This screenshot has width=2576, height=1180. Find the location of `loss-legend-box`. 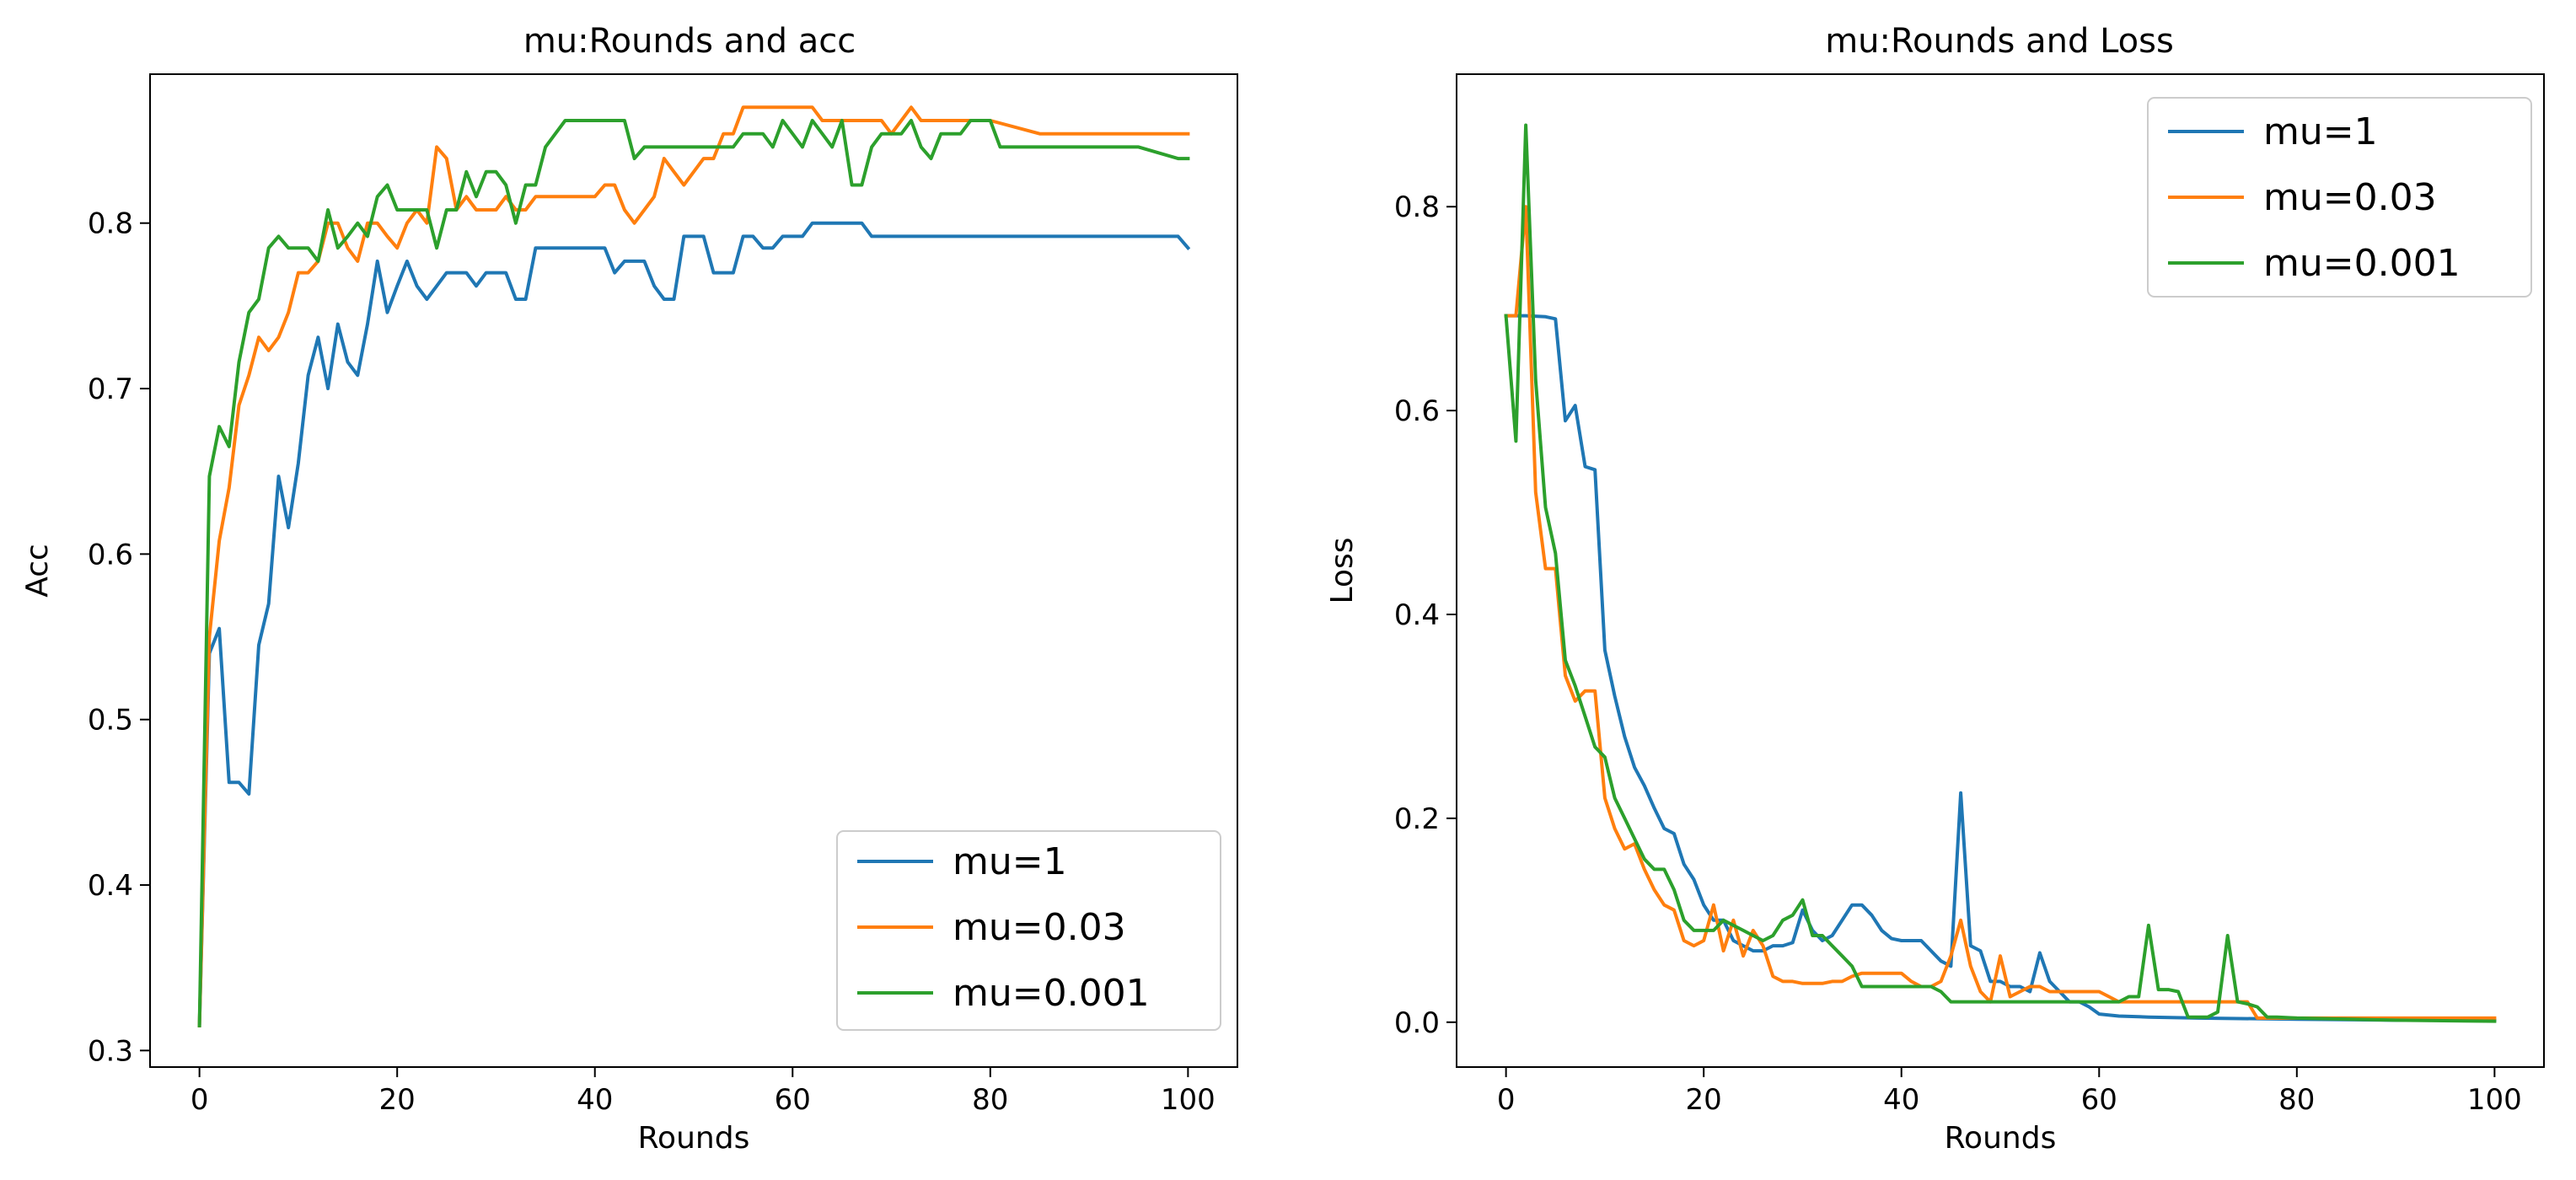

loss-legend-box is located at coordinates (2339, 197).